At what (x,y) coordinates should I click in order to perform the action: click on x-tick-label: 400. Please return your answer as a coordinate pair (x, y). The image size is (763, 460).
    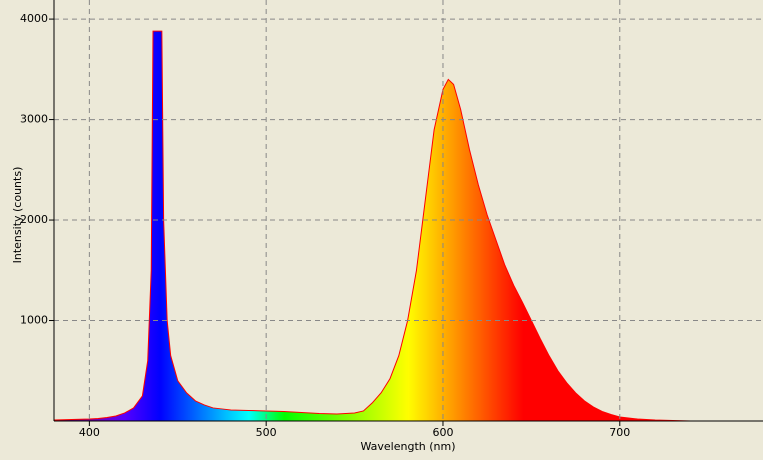
    Looking at the image, I should click on (89, 432).